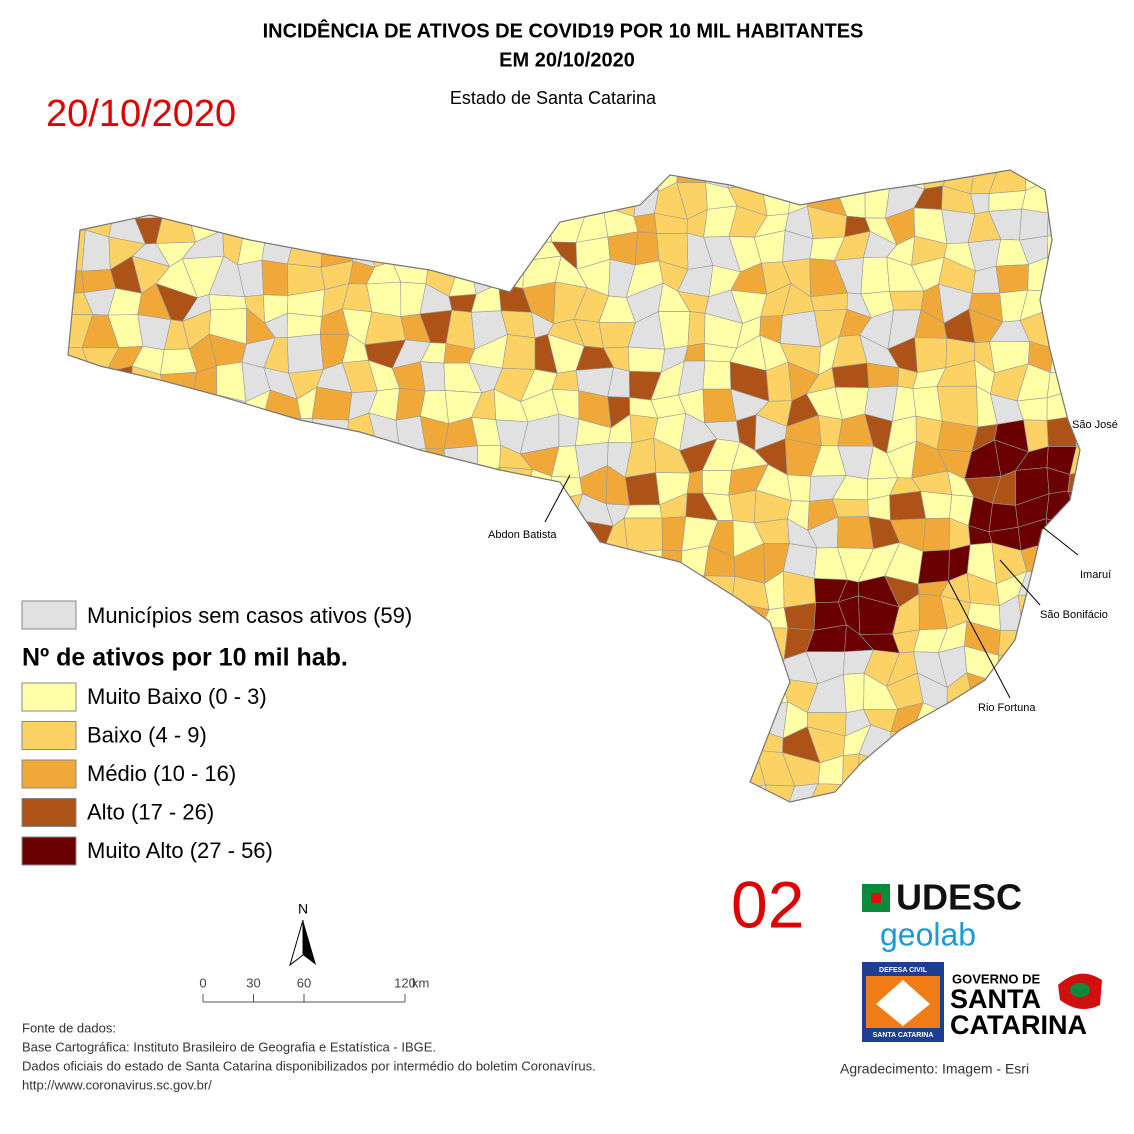 The height and width of the screenshot is (1134, 1134). What do you see at coordinates (1095, 425) in the screenshot?
I see `place-label: São José` at bounding box center [1095, 425].